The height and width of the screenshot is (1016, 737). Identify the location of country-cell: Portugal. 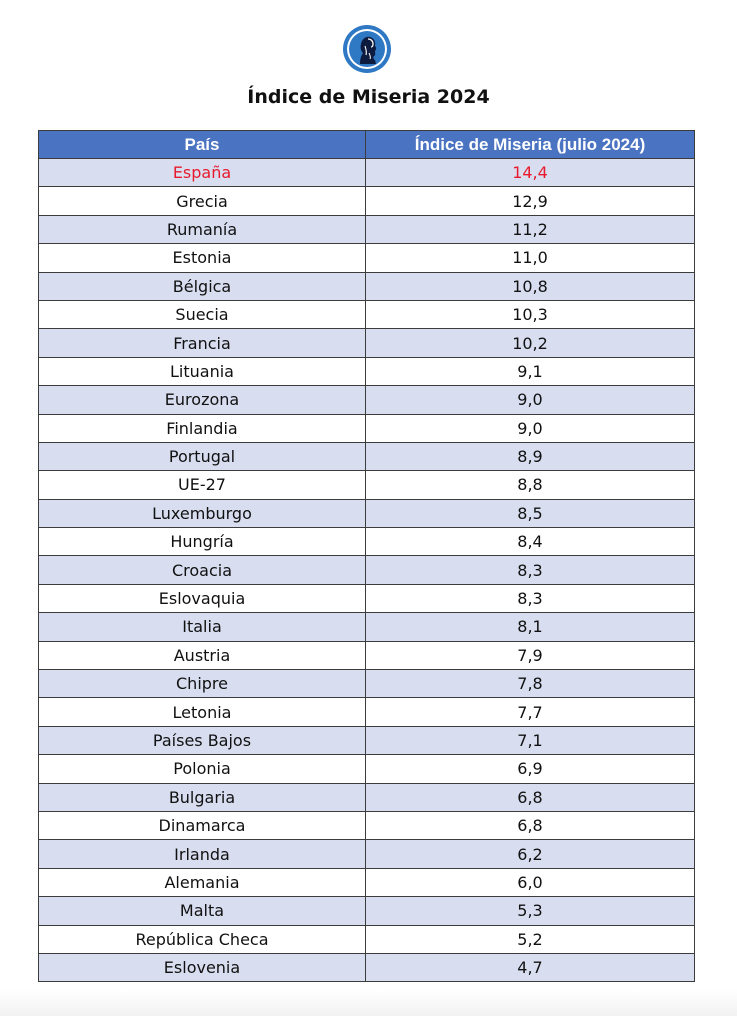
(202, 456).